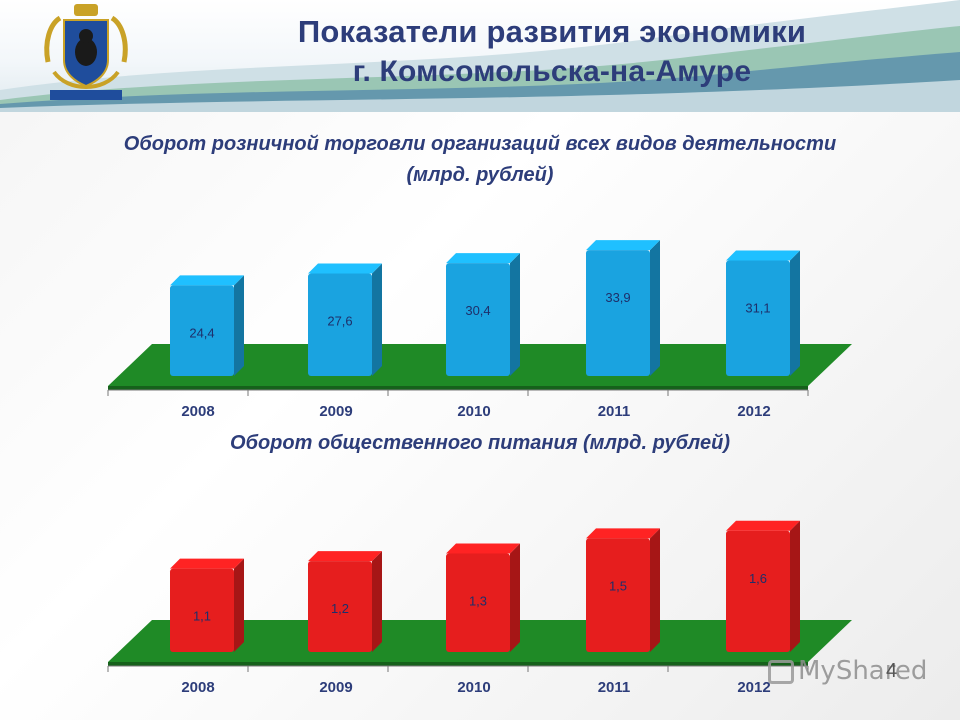 The height and width of the screenshot is (720, 960). Describe the element at coordinates (781, 671) in the screenshot. I see `watermark-icon` at that location.